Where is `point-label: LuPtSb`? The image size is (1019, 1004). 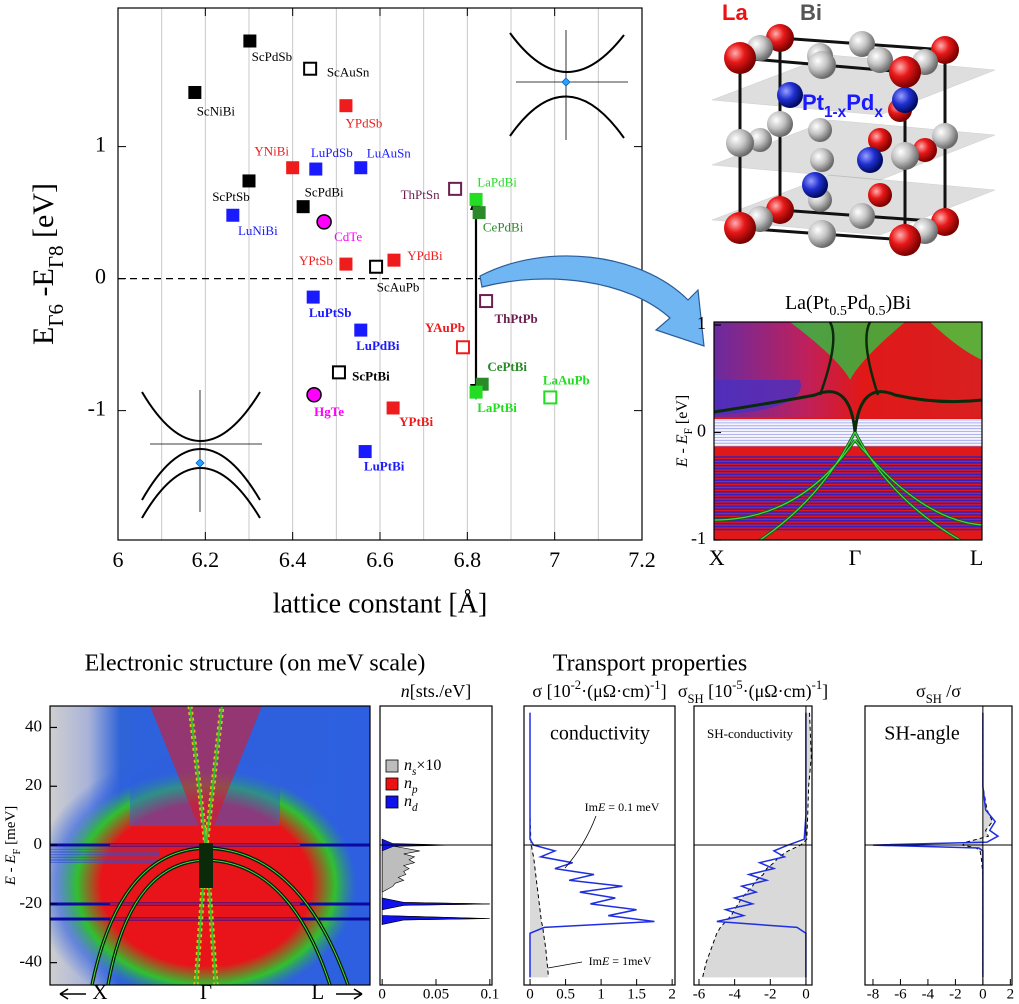 point-label: LuPtSb is located at coordinates (330, 312).